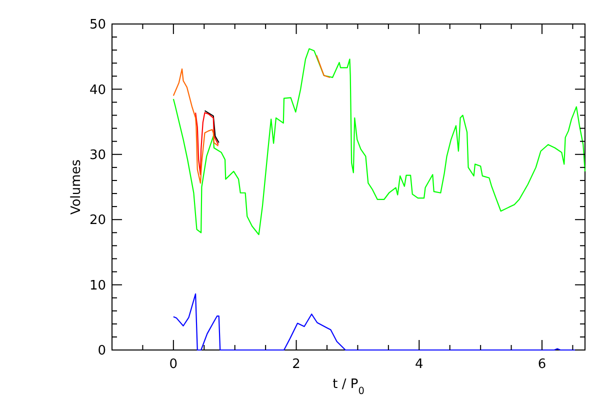 Image resolution: width=600 pixels, height=400 pixels. Describe the element at coordinates (76, 187) in the screenshot. I see `y-axis-title: Volumes` at that location.